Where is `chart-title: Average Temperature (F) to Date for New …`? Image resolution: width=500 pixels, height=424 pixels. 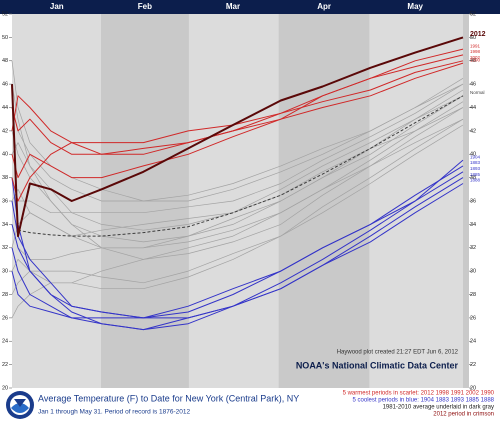 chart-title: Average Temperature (F) to Date for New … is located at coordinates (168, 398).